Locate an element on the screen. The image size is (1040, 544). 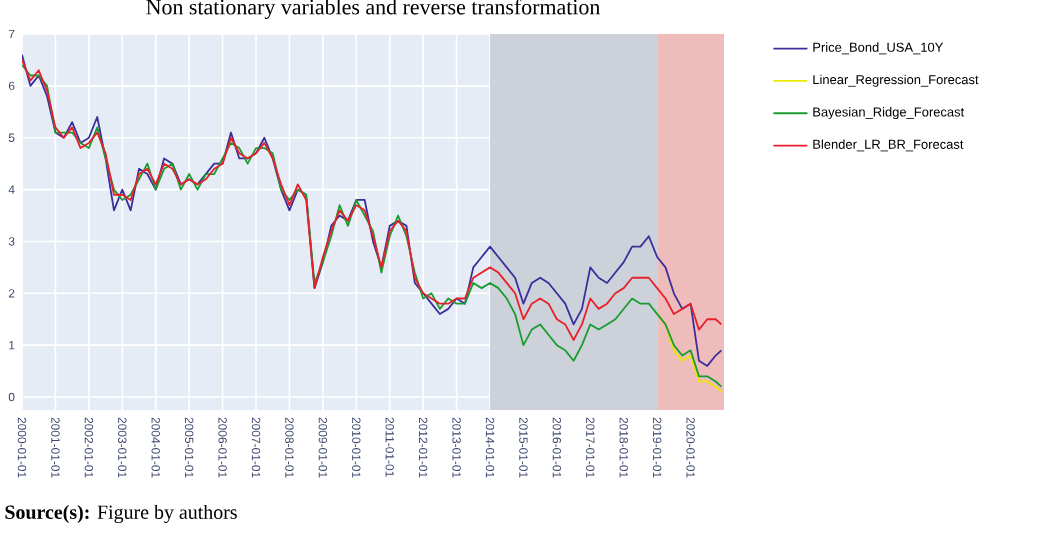
text: Source(s): Figure by authors is located at coordinates (121, 514).